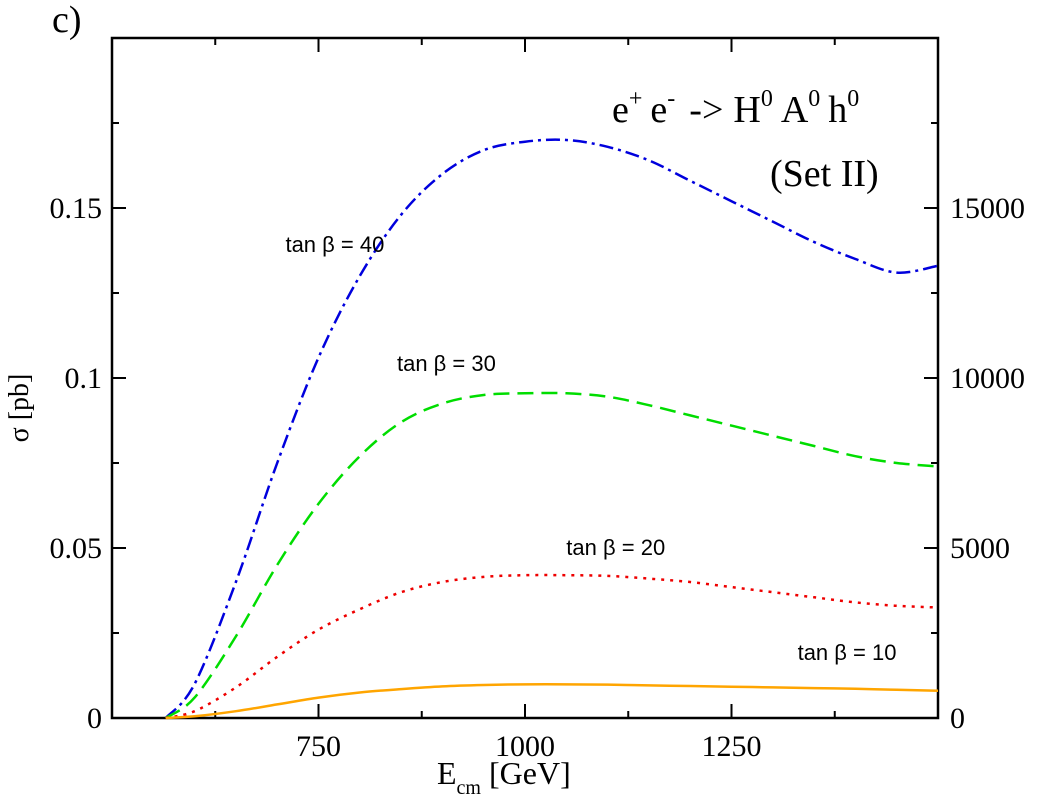 The height and width of the screenshot is (802, 1039). I want to click on x-axis-title: Ecm [GeV], so click(504, 777).